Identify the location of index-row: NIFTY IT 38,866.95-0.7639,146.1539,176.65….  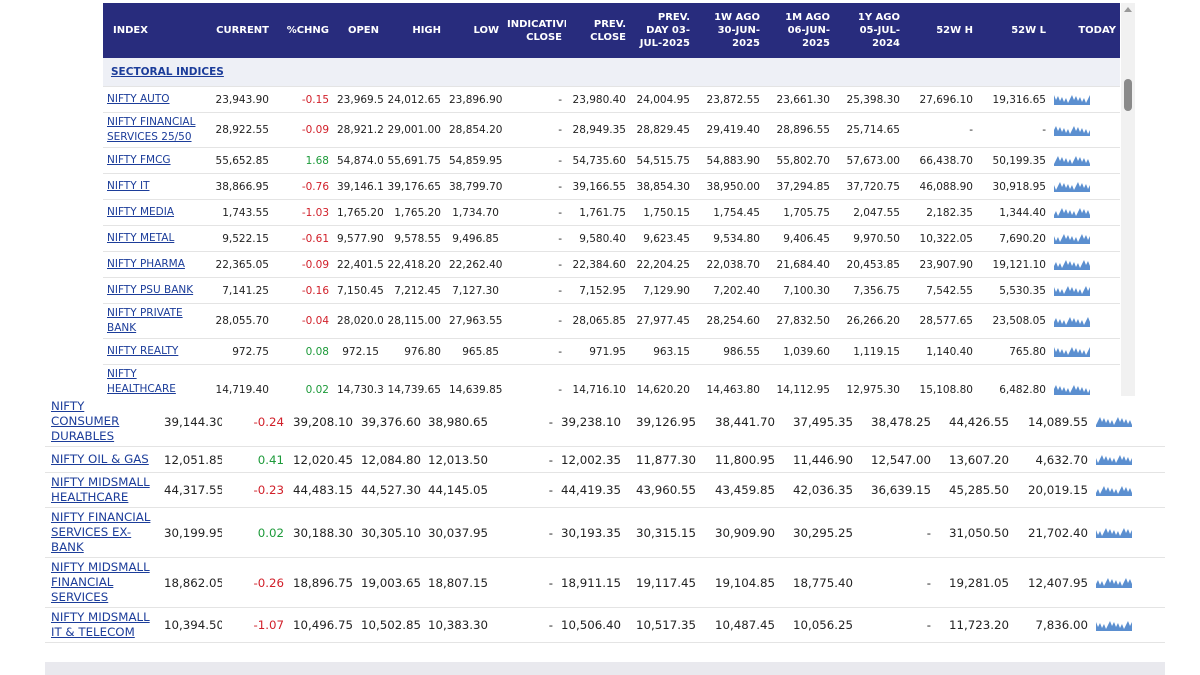
(611, 186).